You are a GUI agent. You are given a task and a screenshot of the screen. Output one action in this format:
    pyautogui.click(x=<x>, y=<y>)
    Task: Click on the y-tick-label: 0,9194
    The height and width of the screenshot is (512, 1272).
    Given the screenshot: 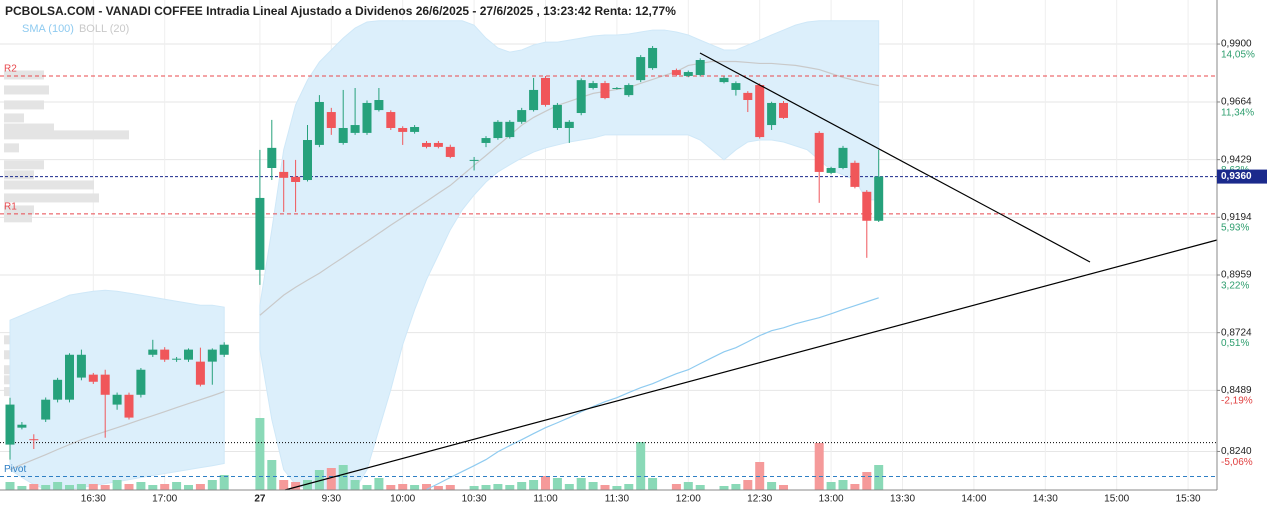 What is the action you would take?
    pyautogui.click(x=1236, y=217)
    